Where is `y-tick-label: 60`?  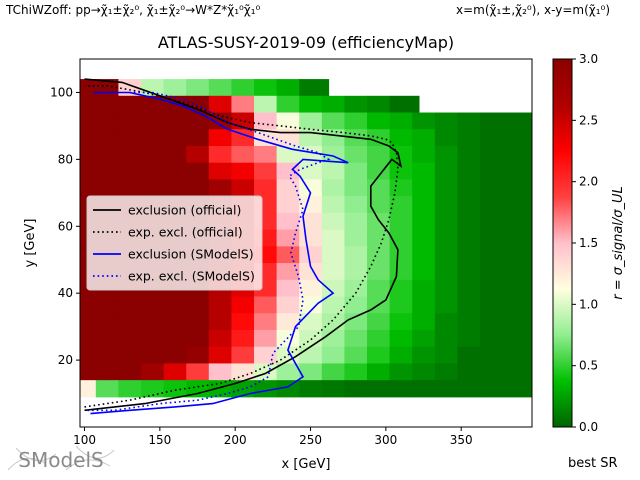 y-tick-label: 60 is located at coordinates (65, 226).